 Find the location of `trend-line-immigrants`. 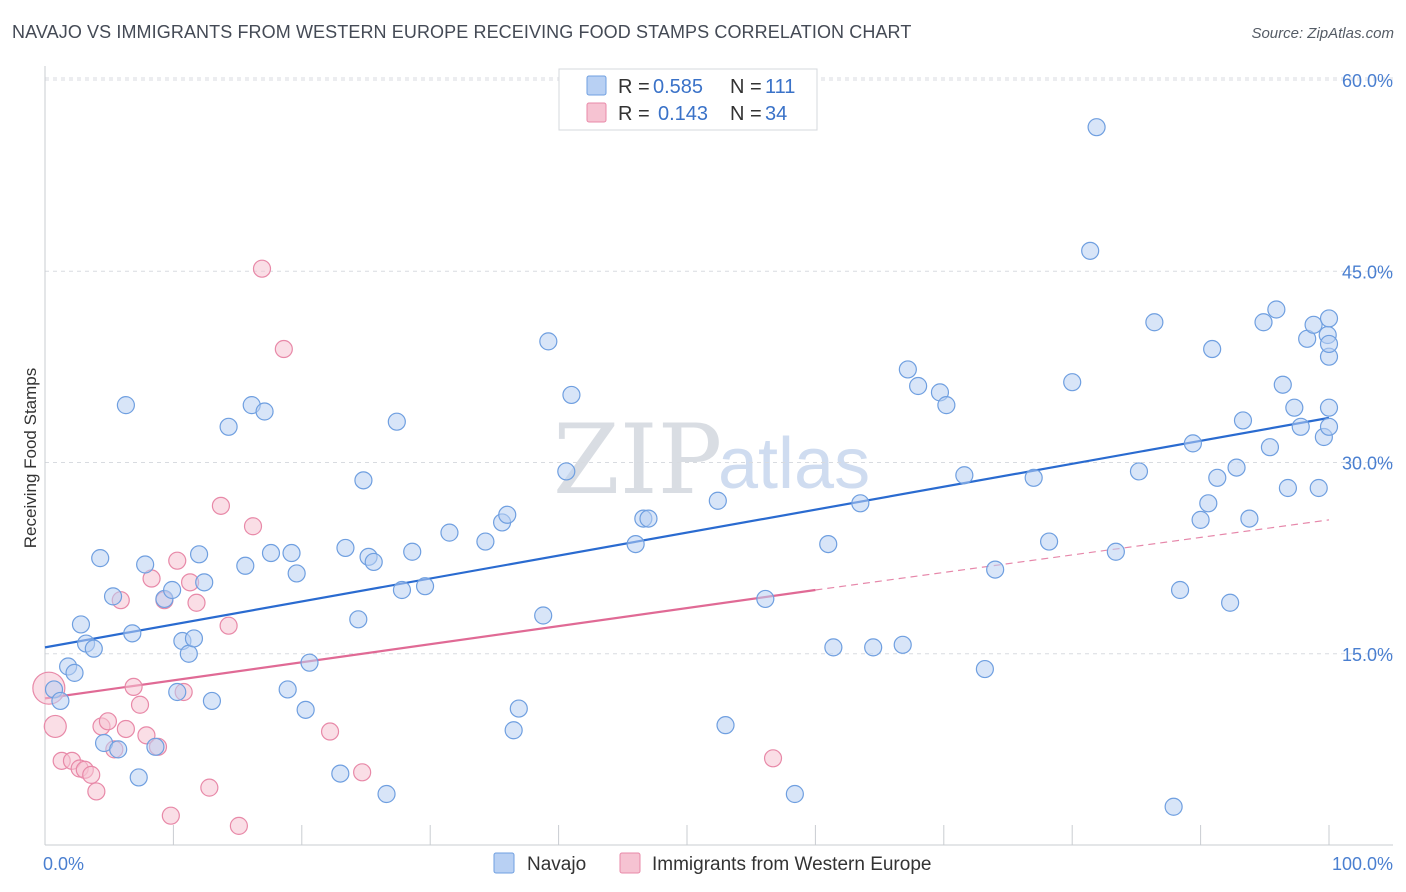

trend-line-immigrants is located at coordinates (430, 644).